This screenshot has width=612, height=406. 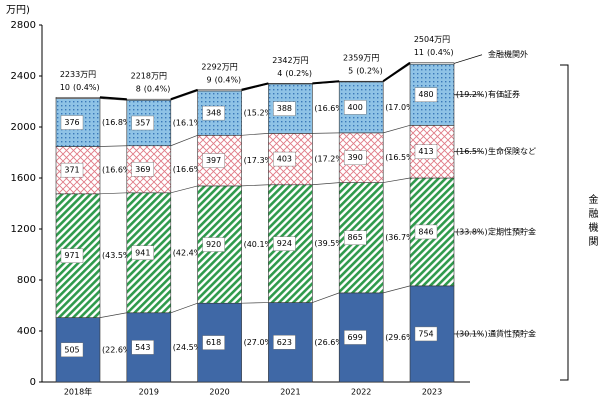 I want to click on share-label: (15.2%), so click(x=260, y=113).